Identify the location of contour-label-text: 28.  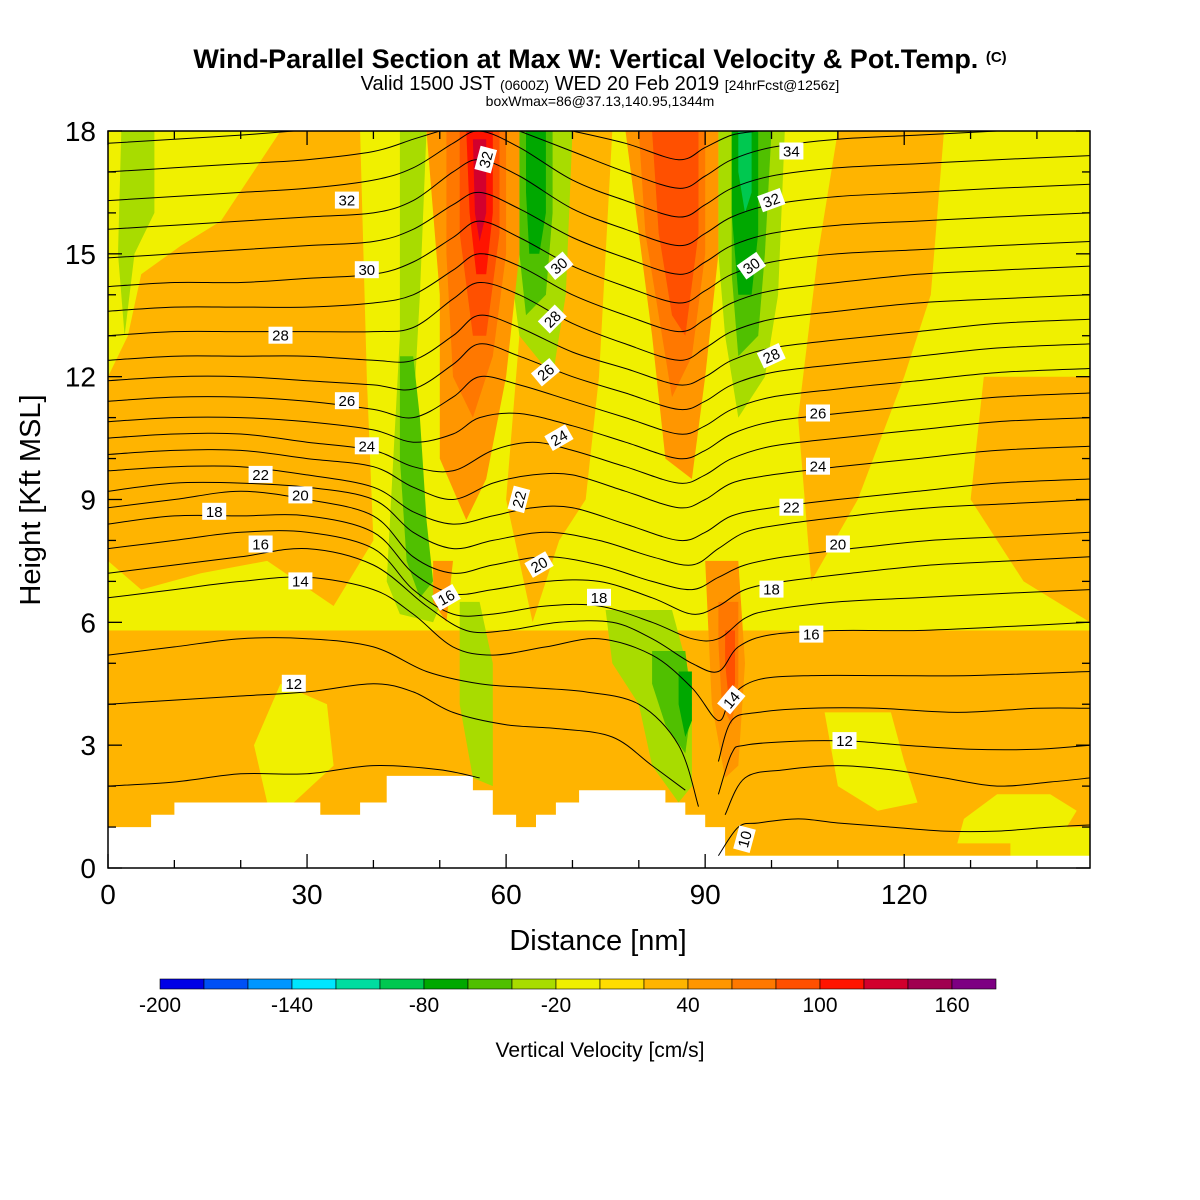
(280, 336).